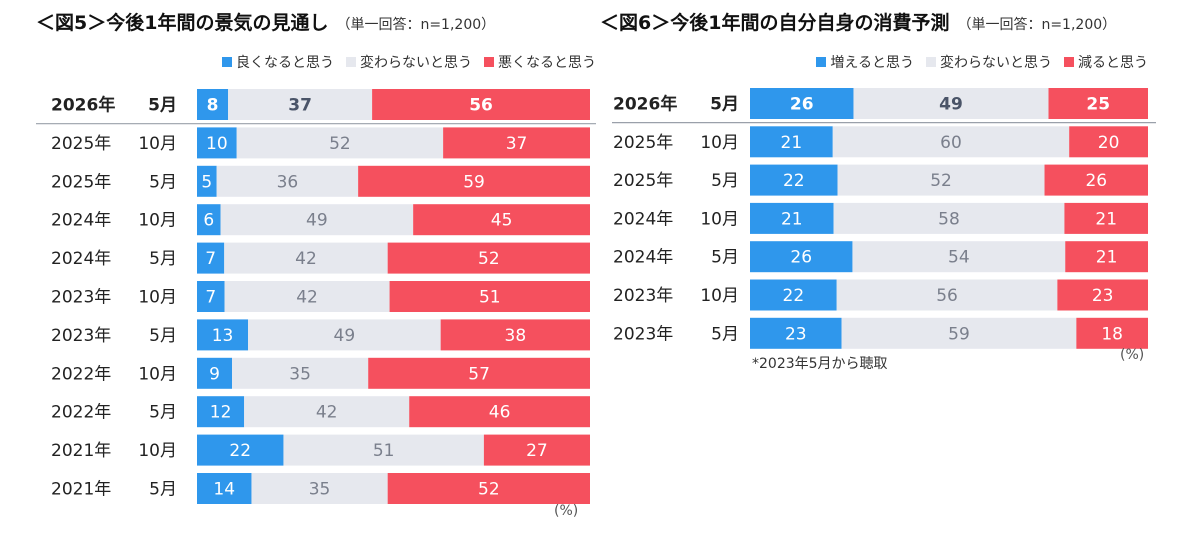  What do you see at coordinates (775, 23) in the screenshot?
I see `chart-title-text: ＜図6＞今後1年間の自分自身の消費予測` at bounding box center [775, 23].